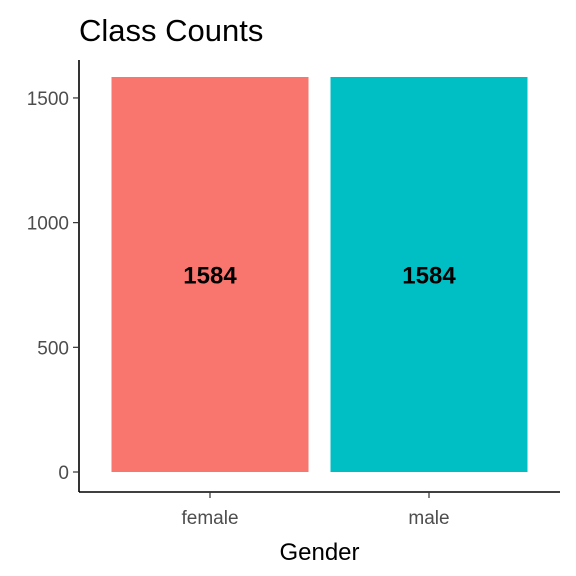  Describe the element at coordinates (315, 510) in the screenshot. I see `x-axis-ticks: female male` at that location.